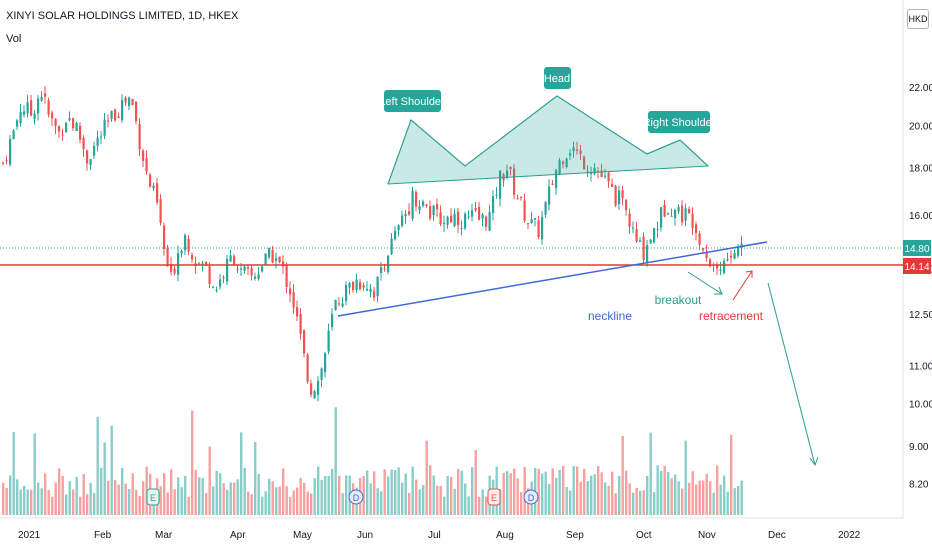 This screenshot has height=550, width=932. I want to click on event-marker-letter: E, so click(153, 498).